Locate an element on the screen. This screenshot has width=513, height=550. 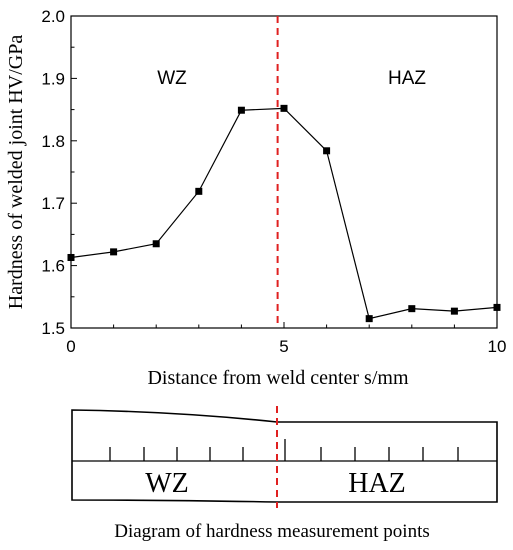
weld-plate-outline is located at coordinates (284, 456).